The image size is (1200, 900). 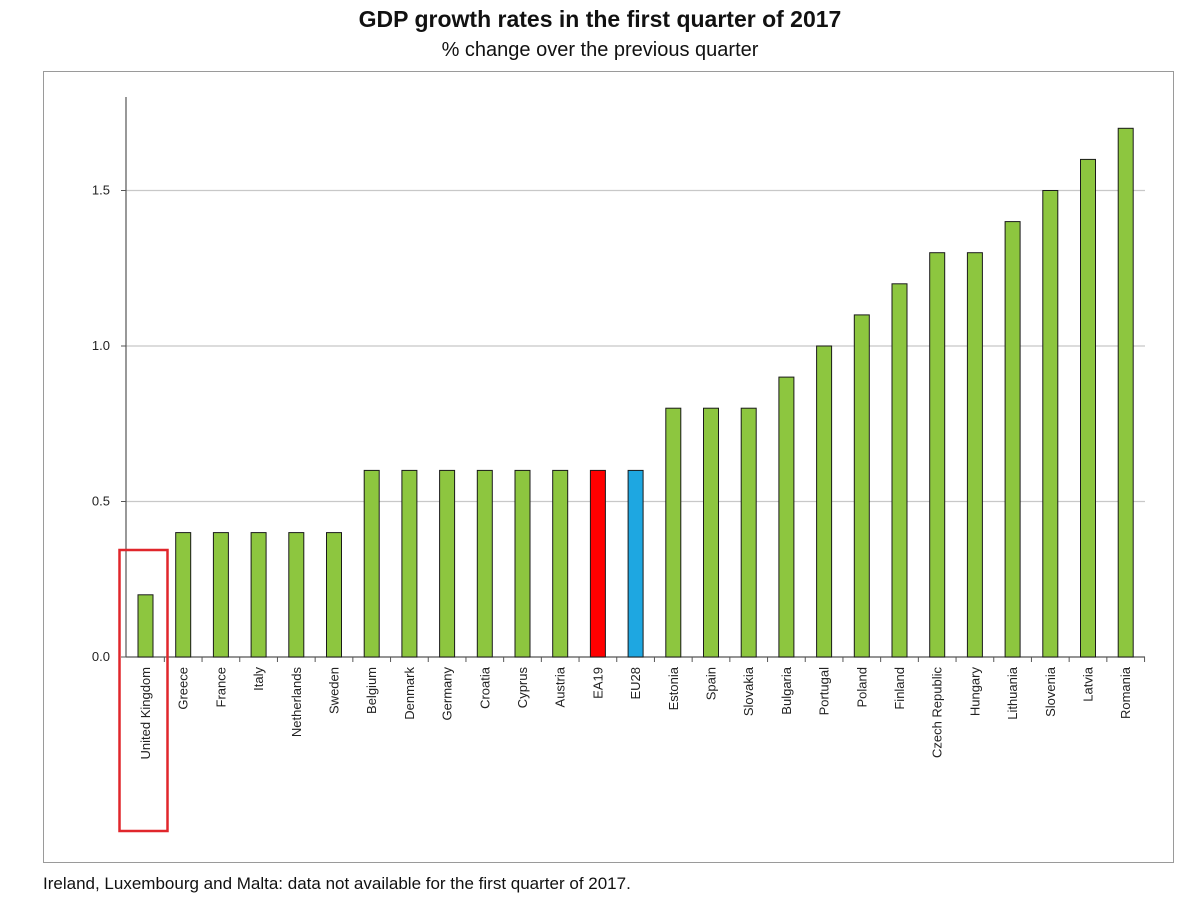 I want to click on x-tick-label: Lithuania, so click(x=1012, y=693).